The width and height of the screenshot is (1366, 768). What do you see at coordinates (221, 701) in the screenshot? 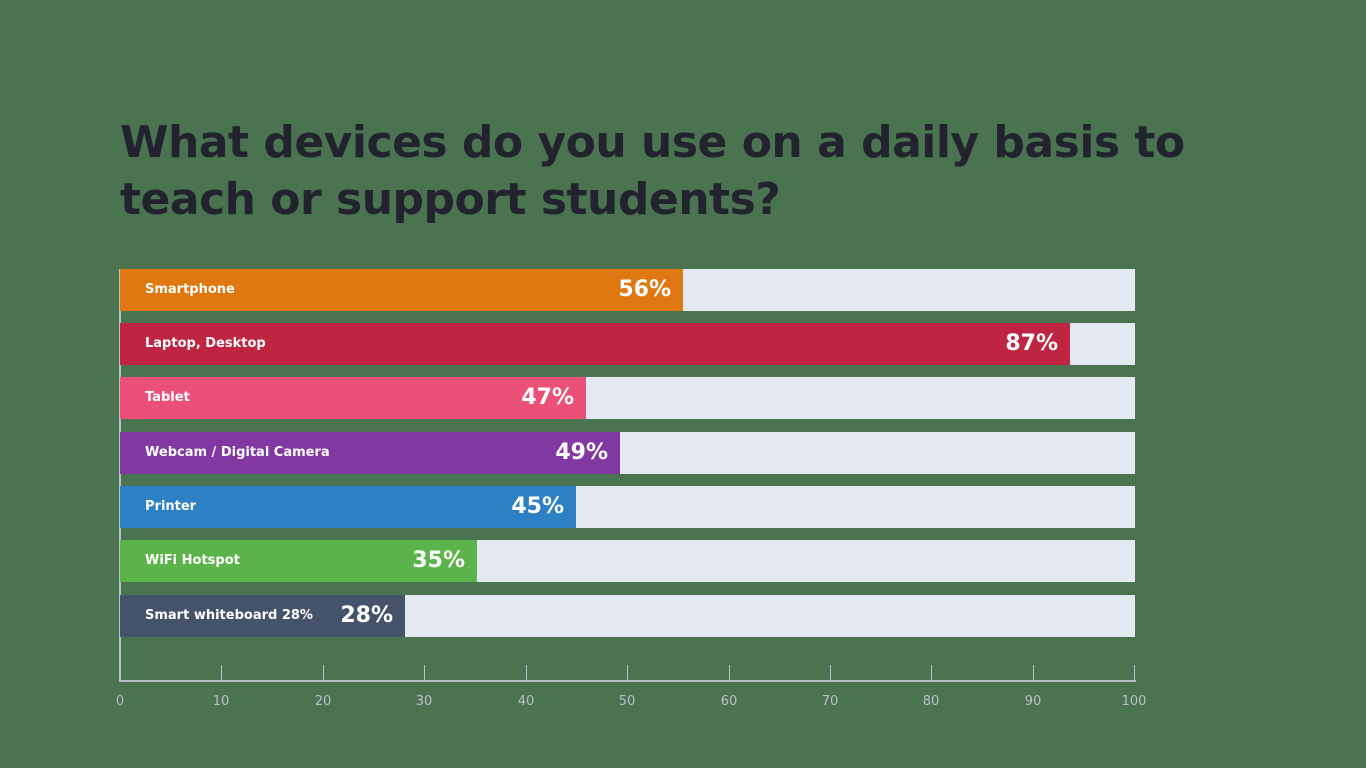
I see `x-tick-label: 10` at bounding box center [221, 701].